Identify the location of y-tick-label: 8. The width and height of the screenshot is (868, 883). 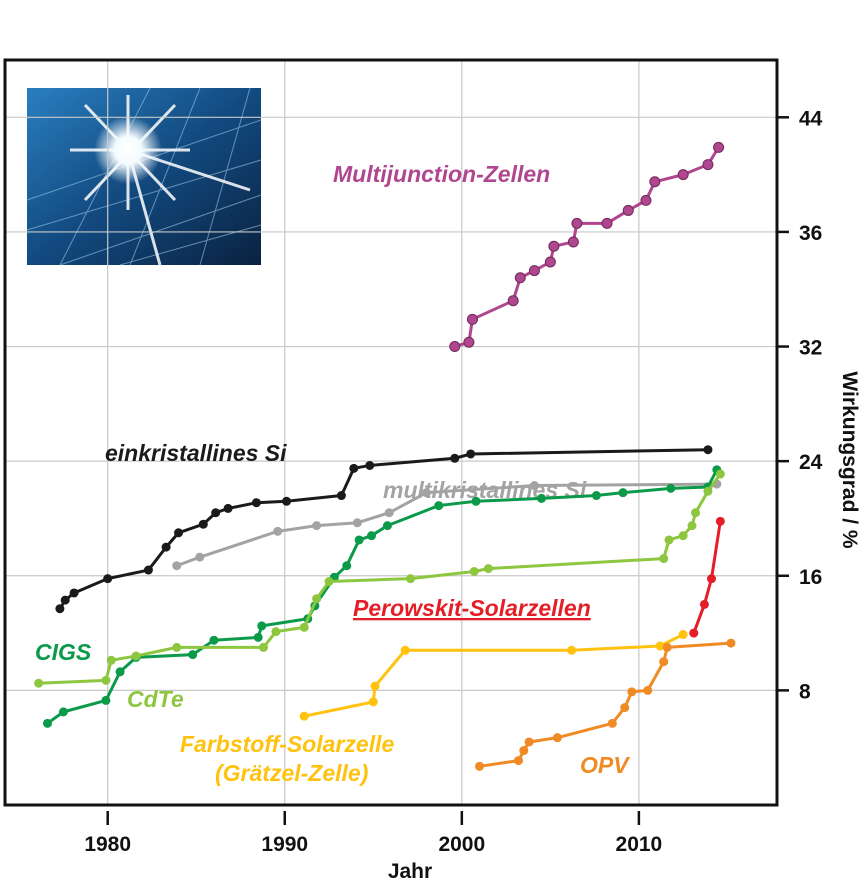
(805, 691).